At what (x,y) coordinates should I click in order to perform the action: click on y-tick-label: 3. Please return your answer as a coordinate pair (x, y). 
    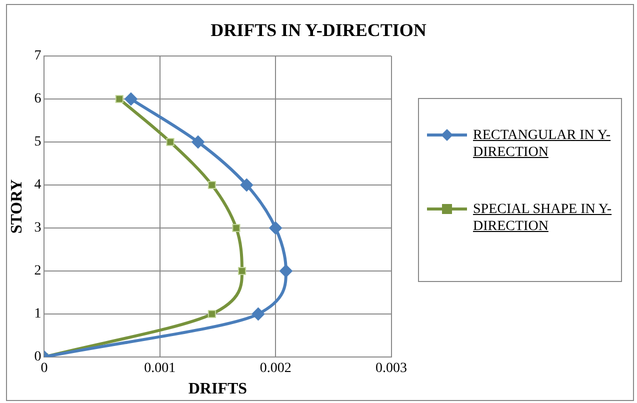
    Looking at the image, I should click on (38, 228).